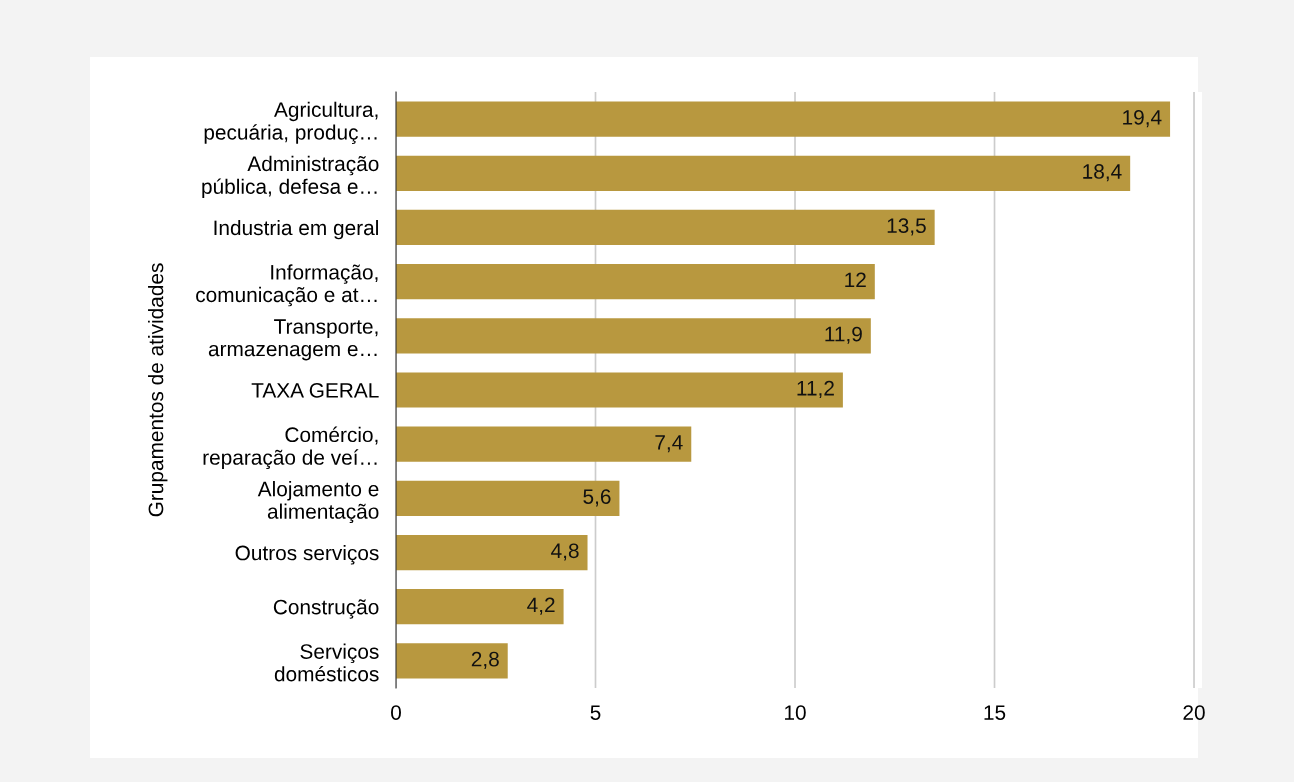 The image size is (1294, 782). What do you see at coordinates (843, 335) in the screenshot?
I see `data-label: 11,9` at bounding box center [843, 335].